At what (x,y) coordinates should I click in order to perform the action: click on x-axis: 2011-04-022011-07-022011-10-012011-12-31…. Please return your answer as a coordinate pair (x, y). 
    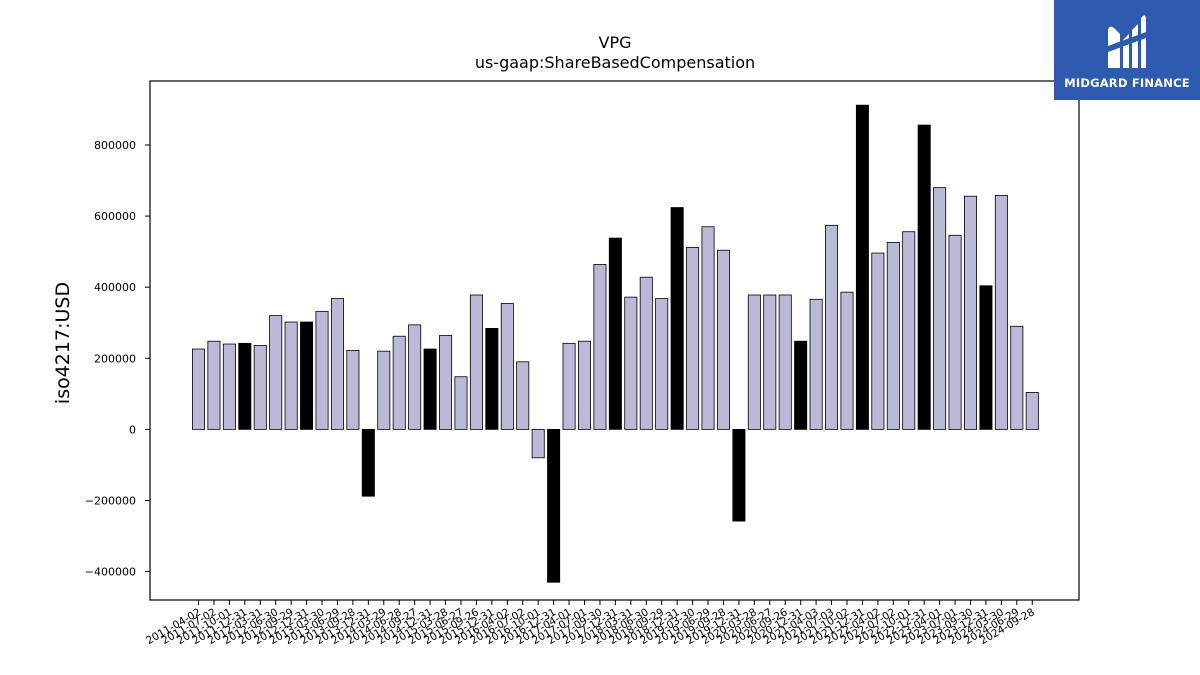
    Looking at the image, I should click on (590, 623).